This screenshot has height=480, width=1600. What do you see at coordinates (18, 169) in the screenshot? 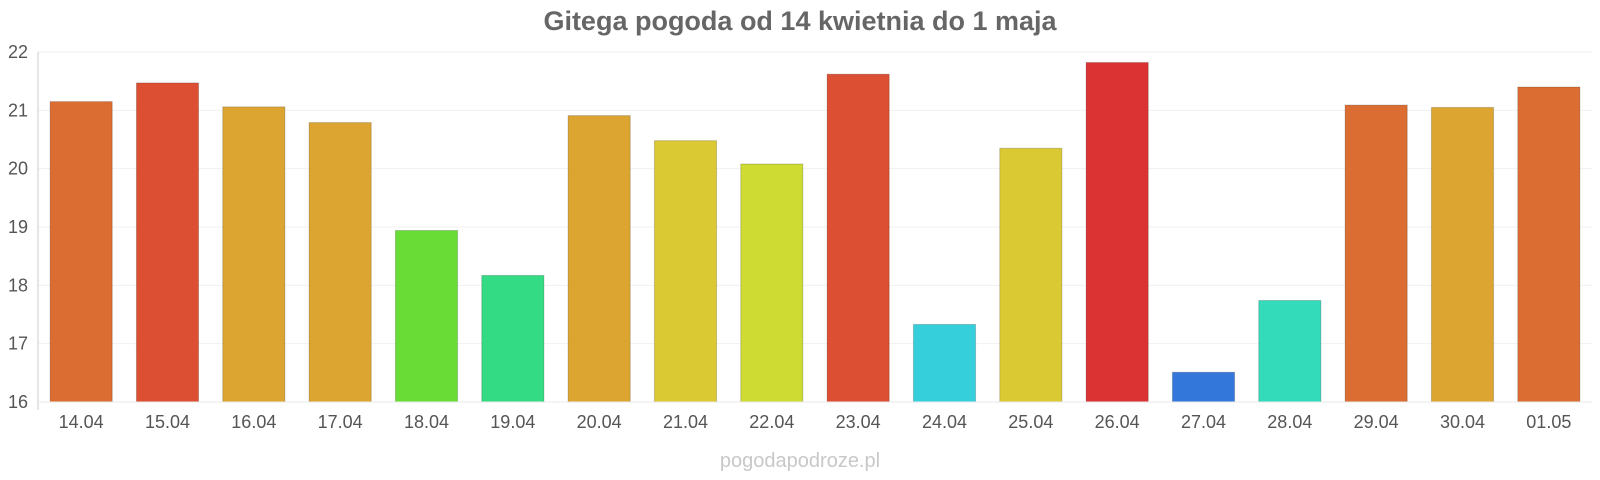
I see `y-tick-label: 20` at bounding box center [18, 169].